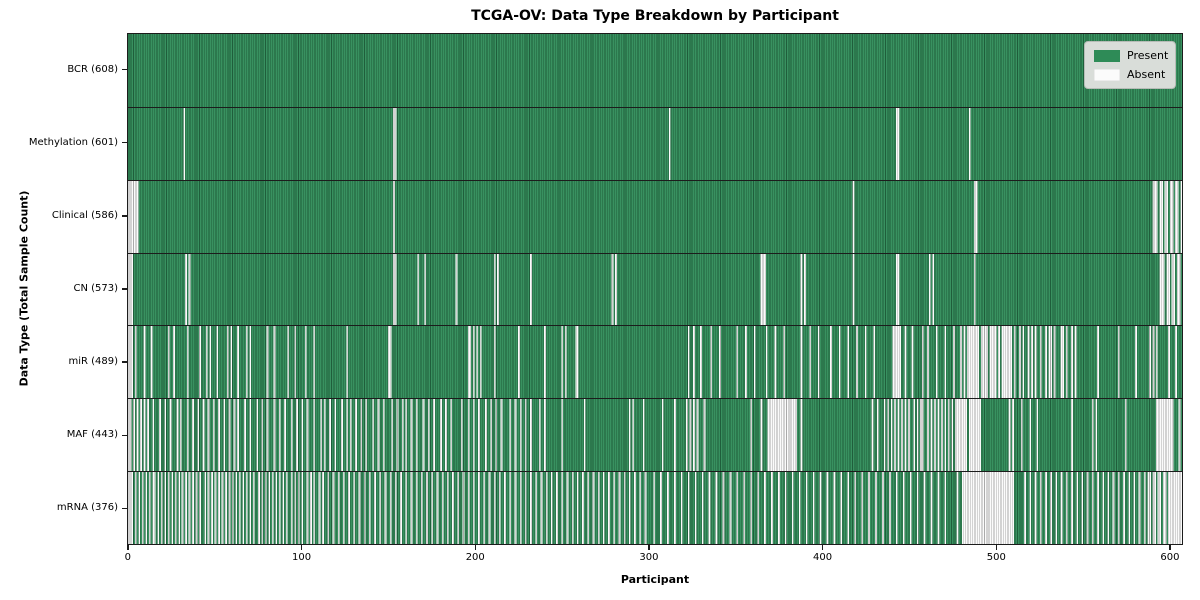 The image size is (1200, 600). I want to click on legend: Present Absent, so click(1130, 65).